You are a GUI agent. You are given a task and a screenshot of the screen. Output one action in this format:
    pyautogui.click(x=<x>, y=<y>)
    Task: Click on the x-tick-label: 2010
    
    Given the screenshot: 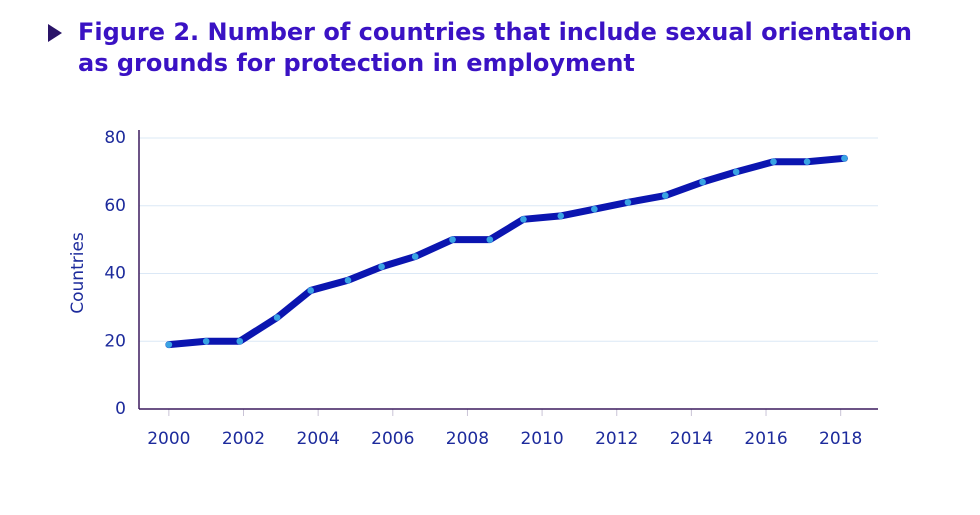 What is the action you would take?
    pyautogui.click(x=541, y=439)
    